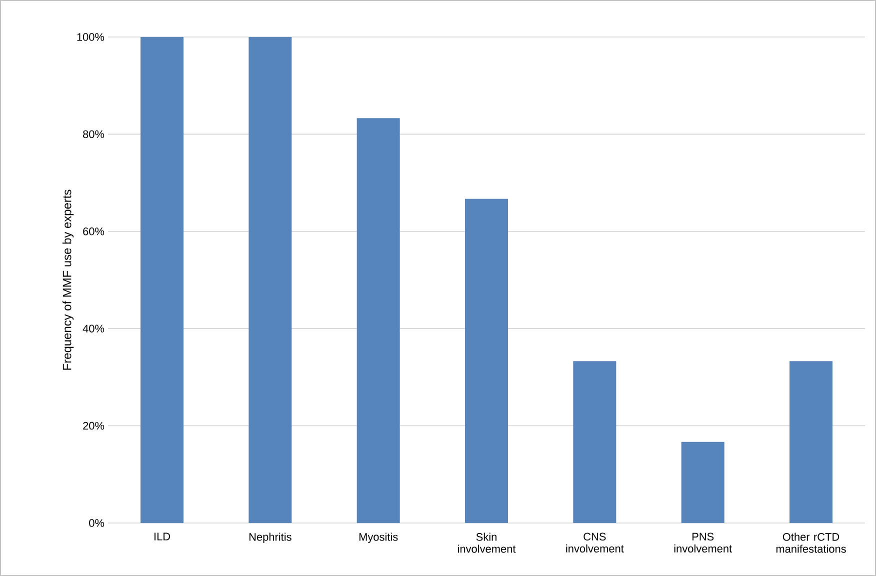  What do you see at coordinates (270, 537) in the screenshot?
I see `x-tick-label: Nephritis` at bounding box center [270, 537].